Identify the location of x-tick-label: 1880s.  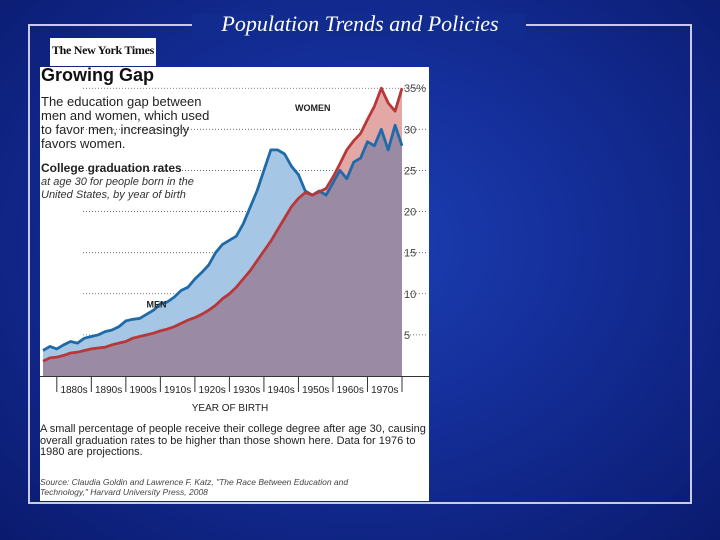
(73, 390).